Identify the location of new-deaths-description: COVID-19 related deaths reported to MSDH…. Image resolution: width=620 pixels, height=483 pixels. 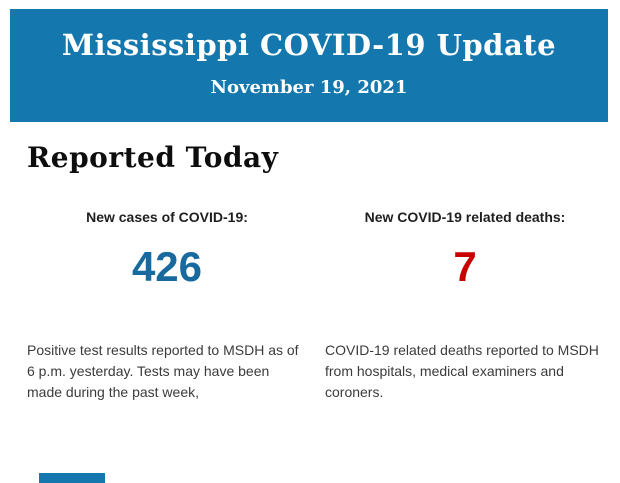
(462, 371).